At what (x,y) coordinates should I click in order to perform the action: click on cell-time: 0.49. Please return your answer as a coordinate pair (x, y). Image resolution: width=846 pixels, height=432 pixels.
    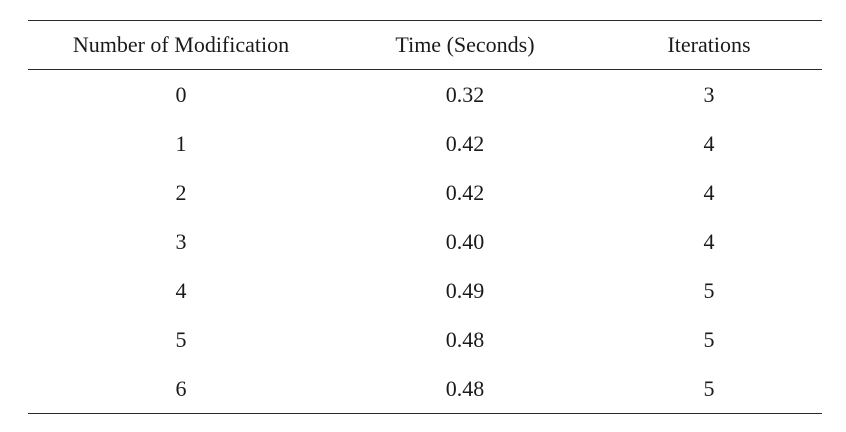
    Looking at the image, I should click on (465, 290).